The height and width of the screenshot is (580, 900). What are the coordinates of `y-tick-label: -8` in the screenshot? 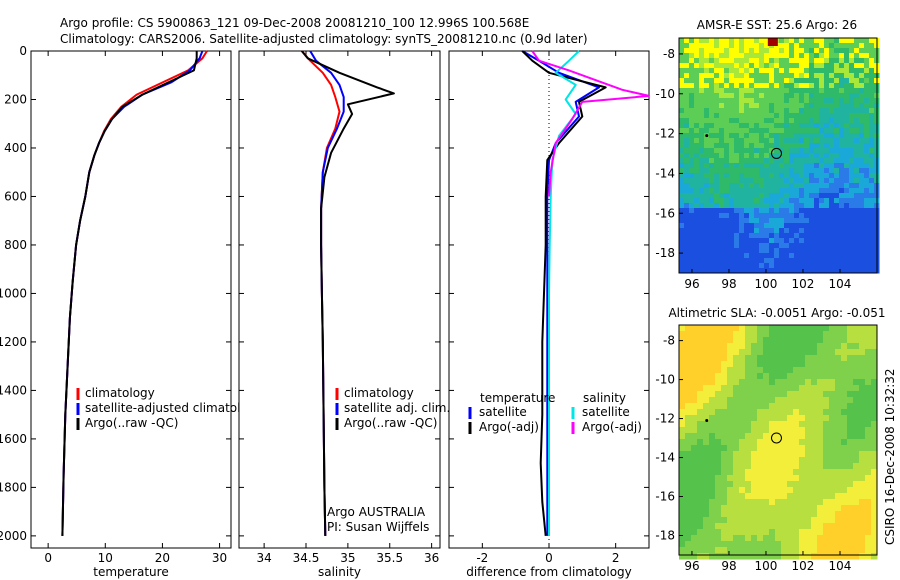 It's located at (669, 54).